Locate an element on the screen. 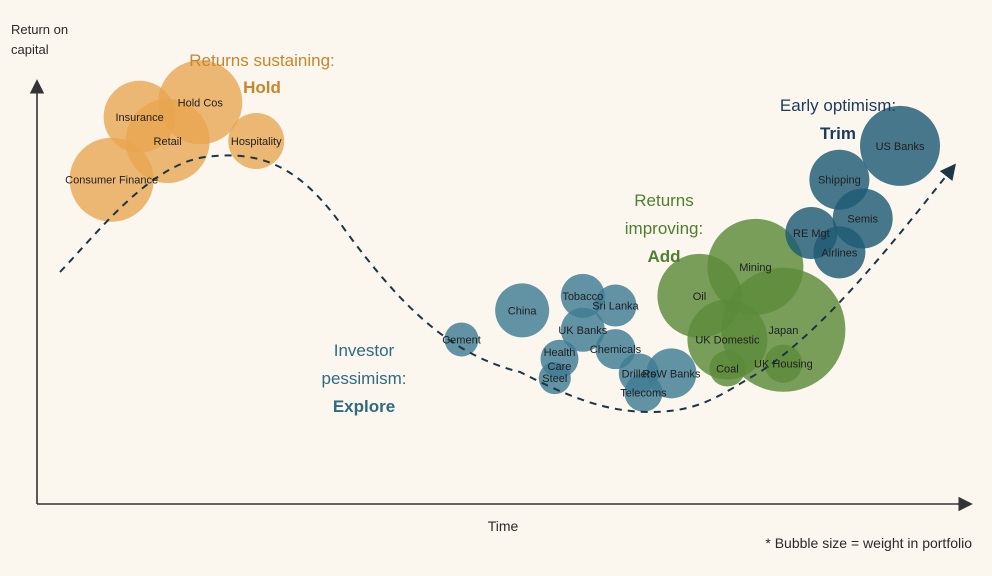 This screenshot has height=576, width=992. phase-explore-line2: pessimism: is located at coordinates (363, 378).